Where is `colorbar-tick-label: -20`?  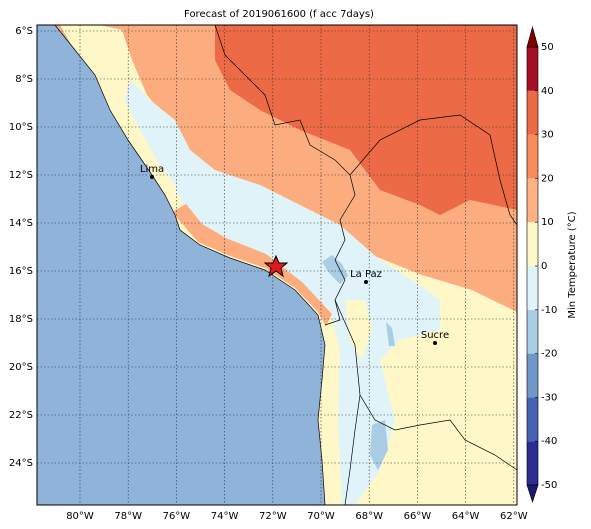
colorbar-tick-label: -20 is located at coordinates (549, 354).